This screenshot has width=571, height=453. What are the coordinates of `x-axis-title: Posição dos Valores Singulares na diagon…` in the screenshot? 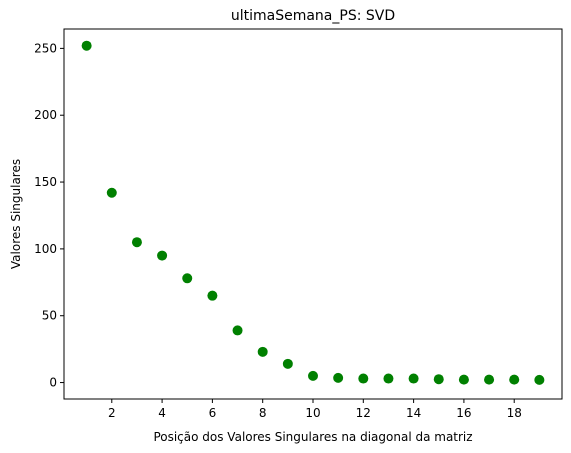 It's located at (312, 437).